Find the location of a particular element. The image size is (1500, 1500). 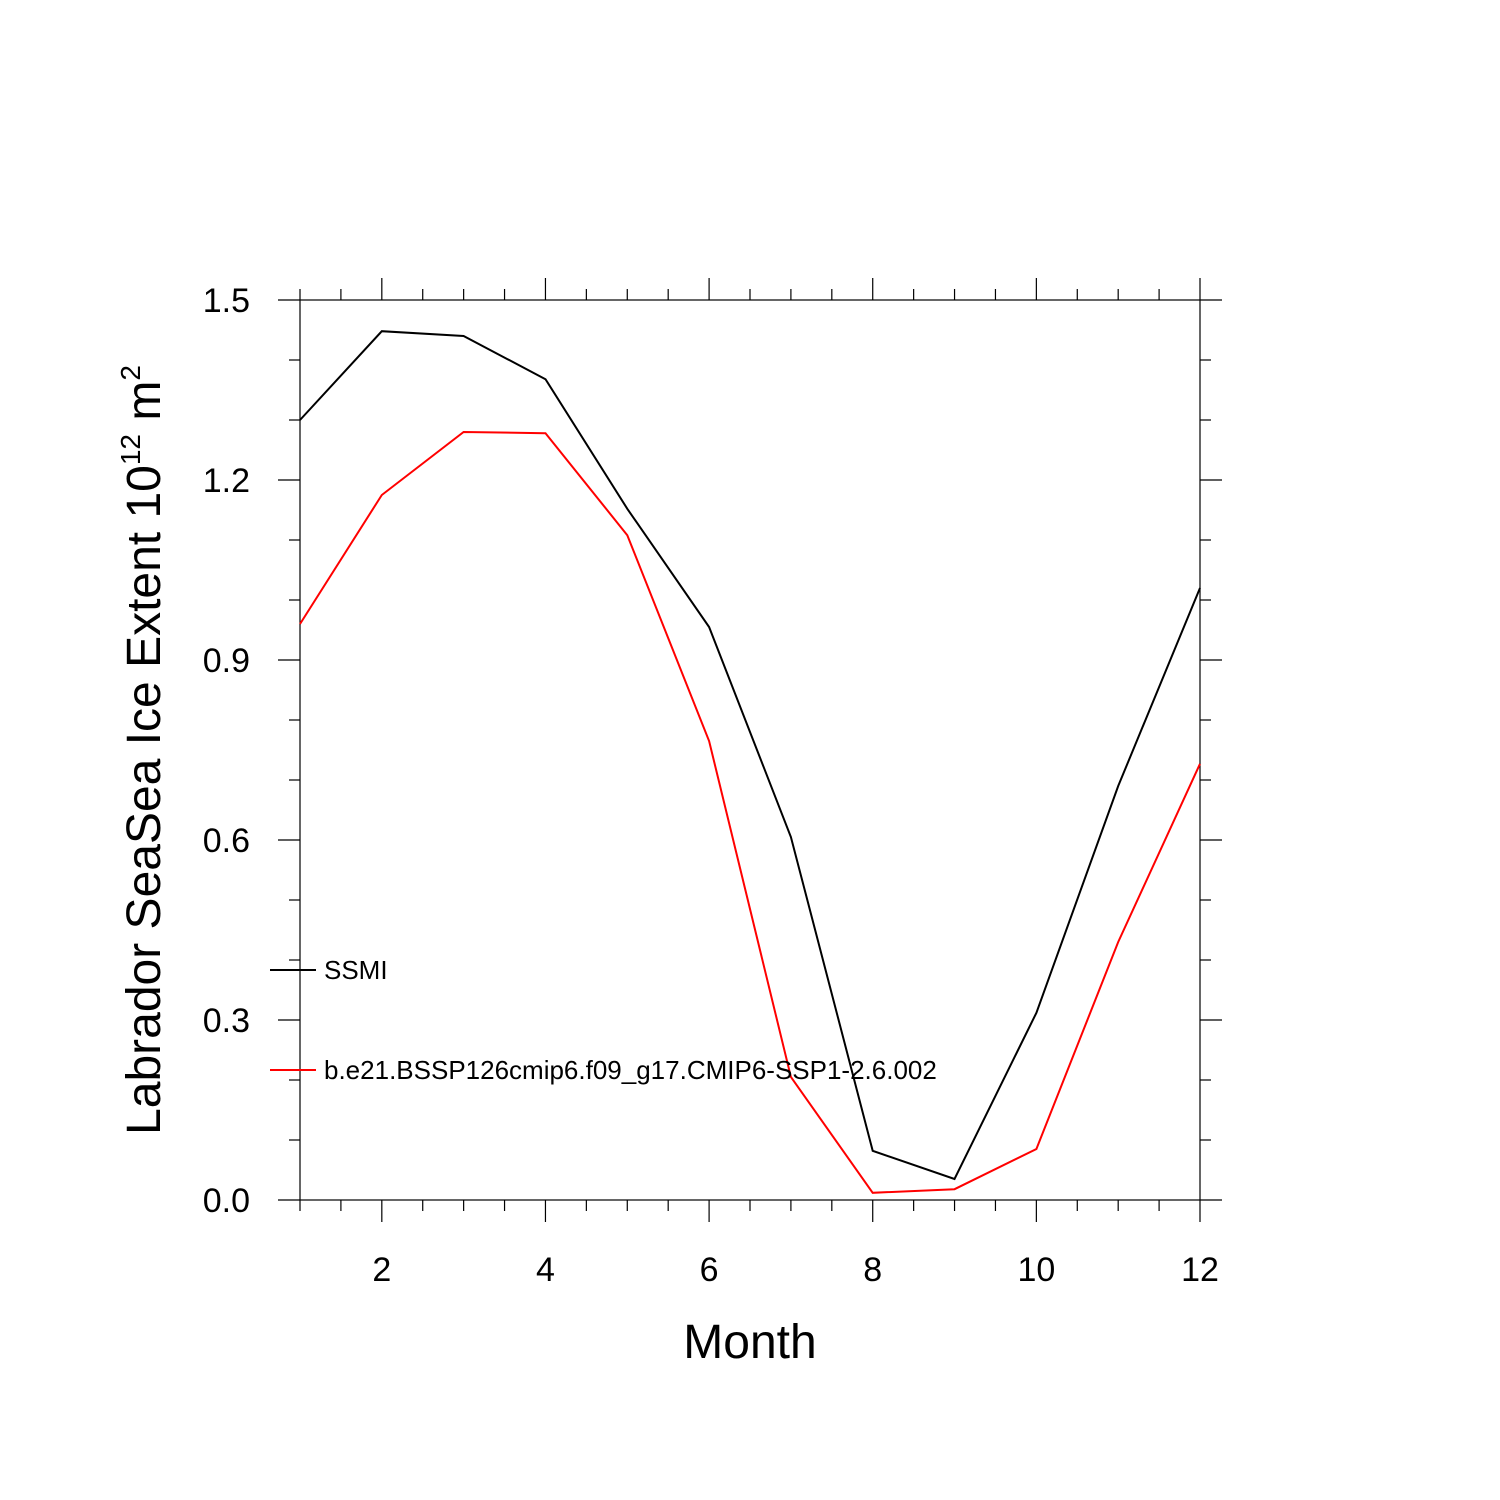

y-tick-label: 0.9 is located at coordinates (226, 661).